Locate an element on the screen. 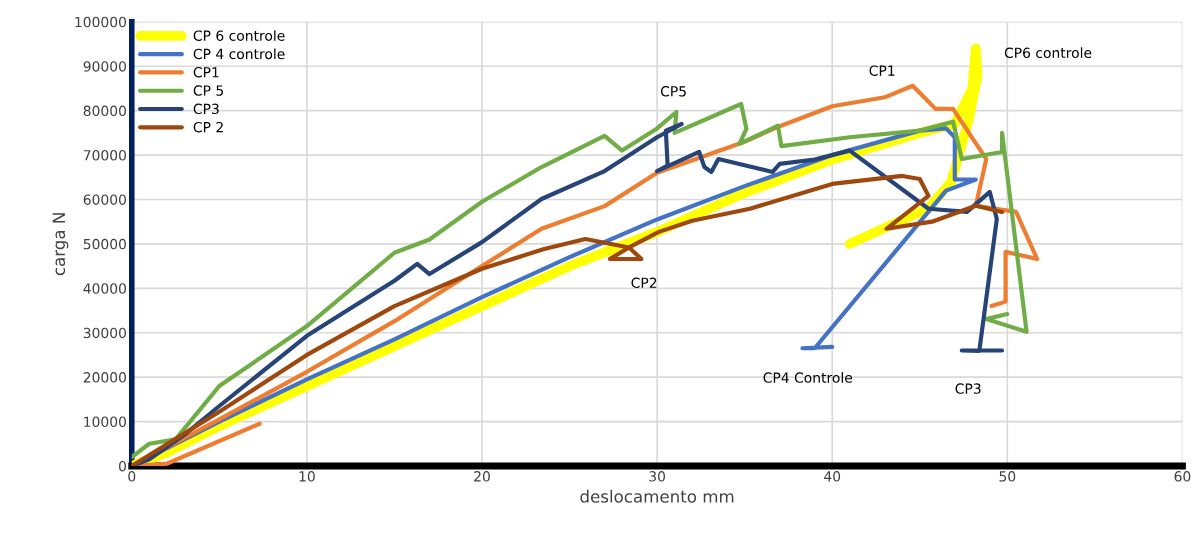  legend-label: CP 4 controle is located at coordinates (239, 54).